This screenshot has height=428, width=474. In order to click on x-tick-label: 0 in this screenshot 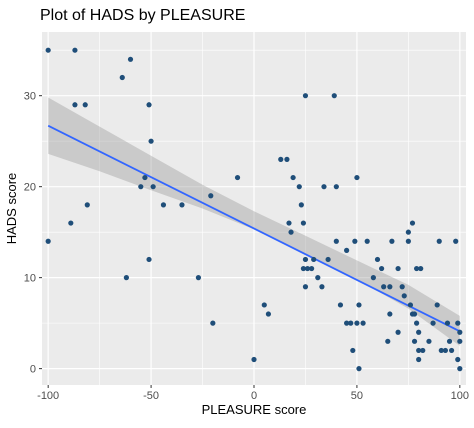, I will do `click(254, 396)`.